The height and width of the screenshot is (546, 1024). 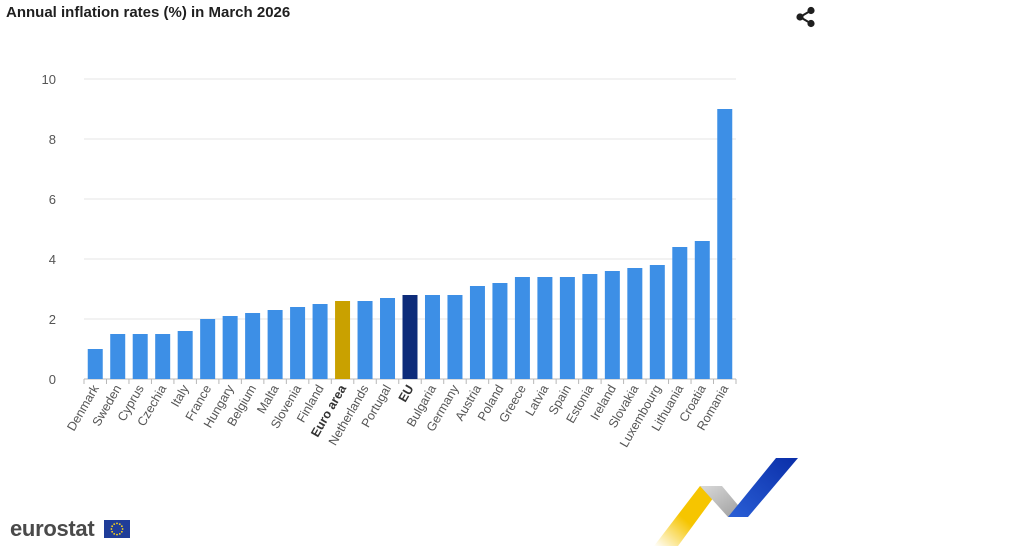 I want to click on chart-title: Annual inflation rates (%) in March 2026, so click(x=148, y=12).